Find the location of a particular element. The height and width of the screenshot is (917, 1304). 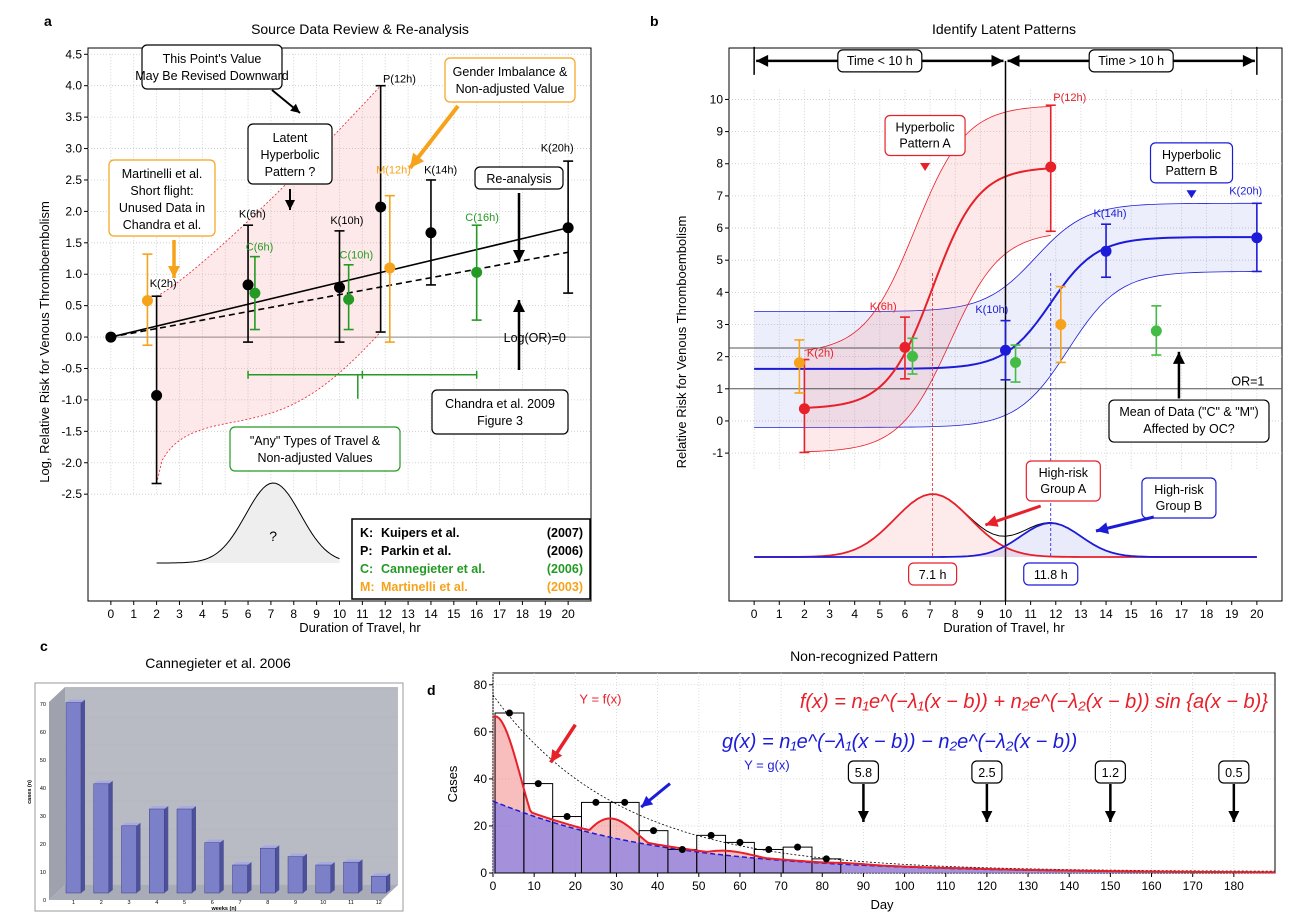

distribution-curve is located at coordinates (248, 523).